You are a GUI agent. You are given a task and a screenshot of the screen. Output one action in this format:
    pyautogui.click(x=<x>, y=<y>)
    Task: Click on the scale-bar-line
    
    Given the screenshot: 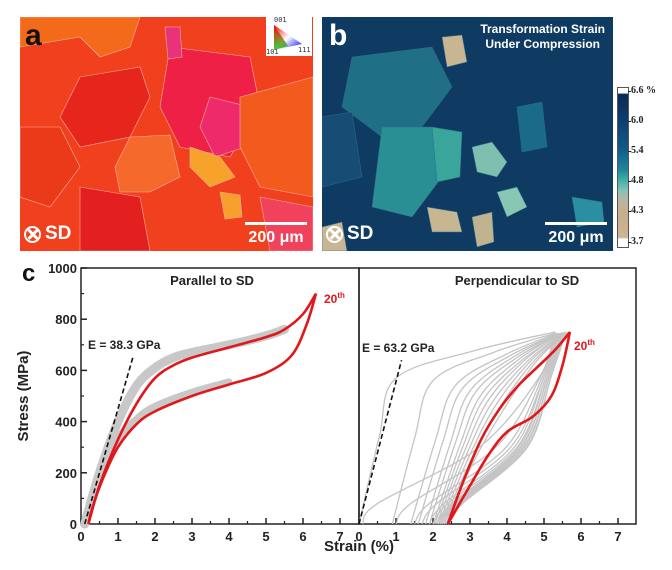 What is the action you would take?
    pyautogui.click(x=276, y=223)
    